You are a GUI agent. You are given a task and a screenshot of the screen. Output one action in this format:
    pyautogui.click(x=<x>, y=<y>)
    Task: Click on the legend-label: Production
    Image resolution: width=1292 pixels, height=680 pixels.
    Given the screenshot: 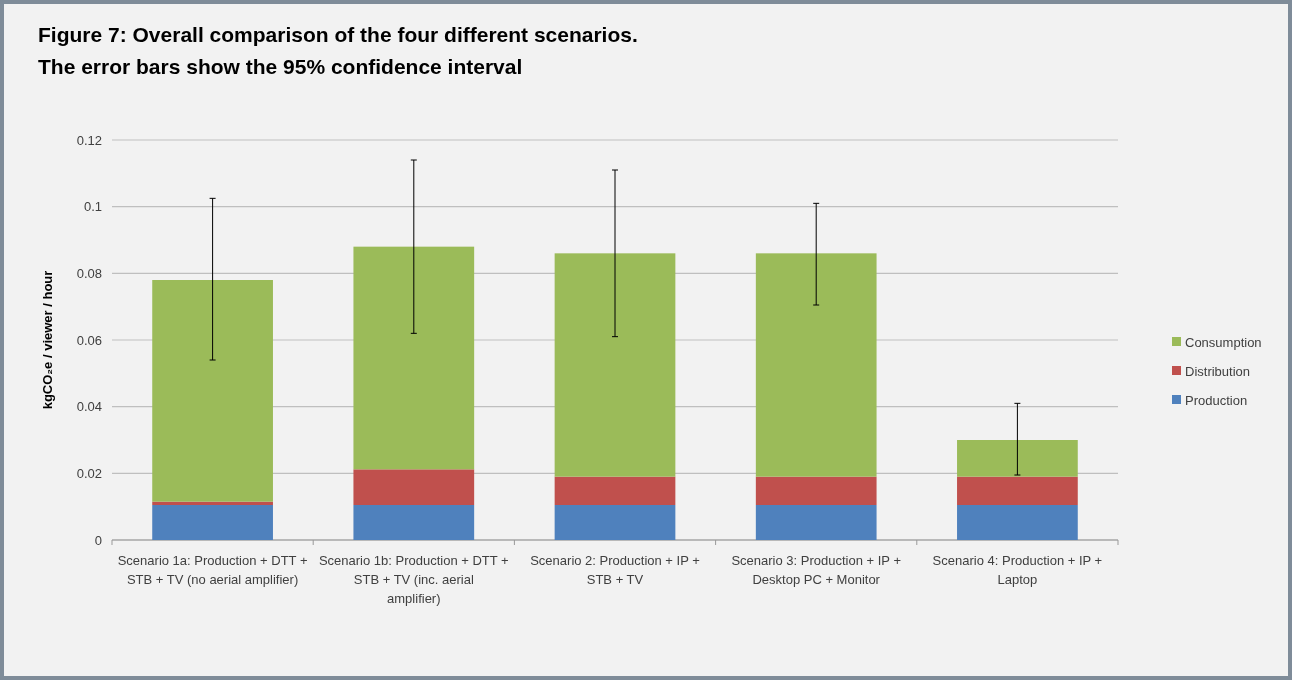 What is the action you would take?
    pyautogui.click(x=1216, y=400)
    